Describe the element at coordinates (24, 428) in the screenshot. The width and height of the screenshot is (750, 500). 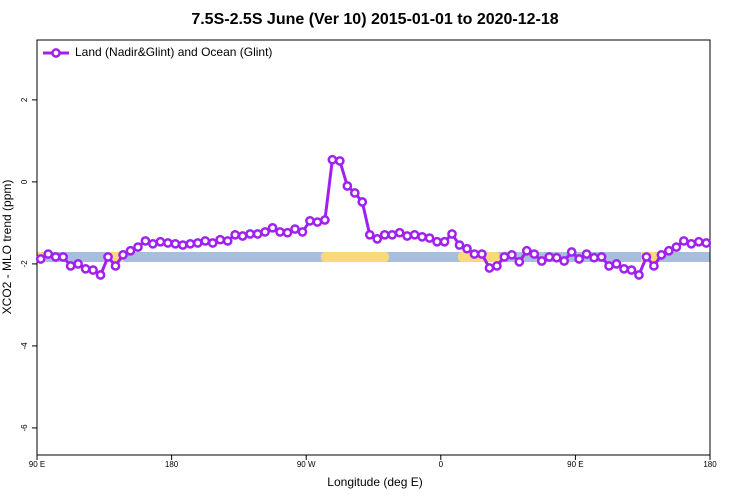
I see `y-tick-label: -6` at that location.